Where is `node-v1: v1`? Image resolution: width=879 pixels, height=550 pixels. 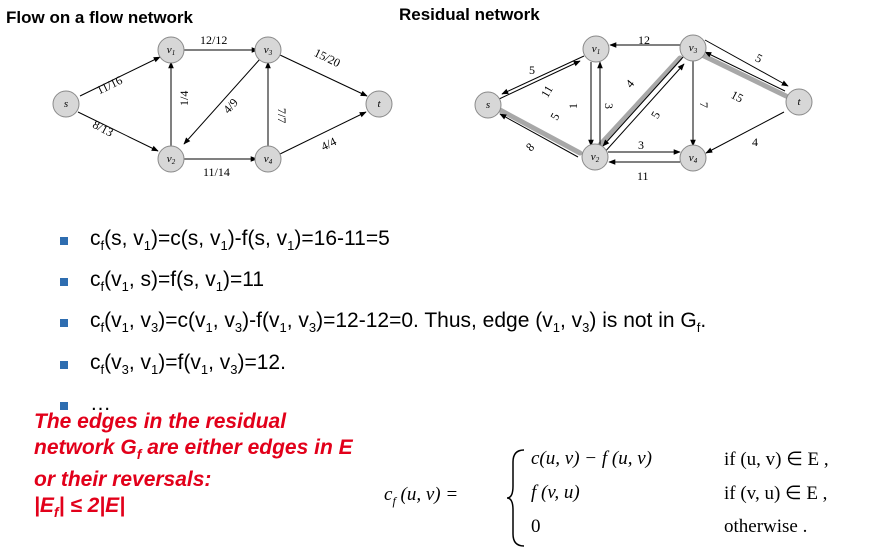
node-v1: v1 is located at coordinates (171, 50).